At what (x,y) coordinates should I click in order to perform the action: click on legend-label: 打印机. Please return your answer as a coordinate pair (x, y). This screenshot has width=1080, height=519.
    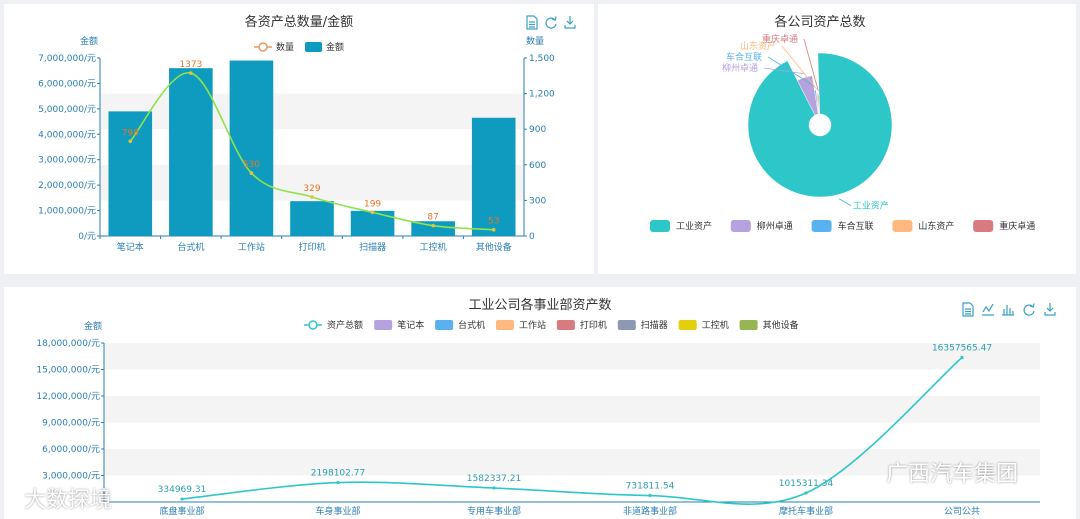
    Looking at the image, I should click on (593, 325).